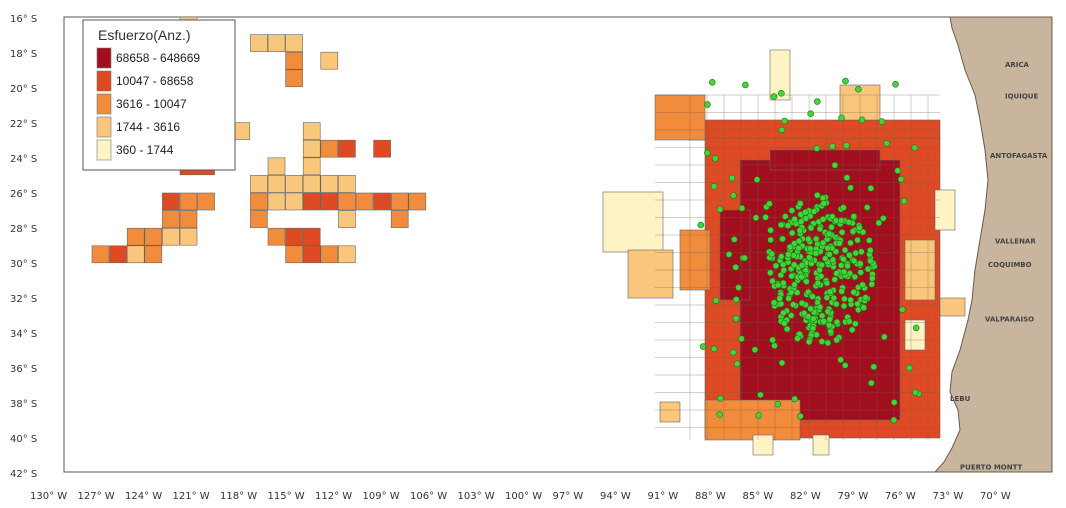  What do you see at coordinates (23, 159) in the screenshot?
I see `y-tick-label: 24° S` at bounding box center [23, 159].